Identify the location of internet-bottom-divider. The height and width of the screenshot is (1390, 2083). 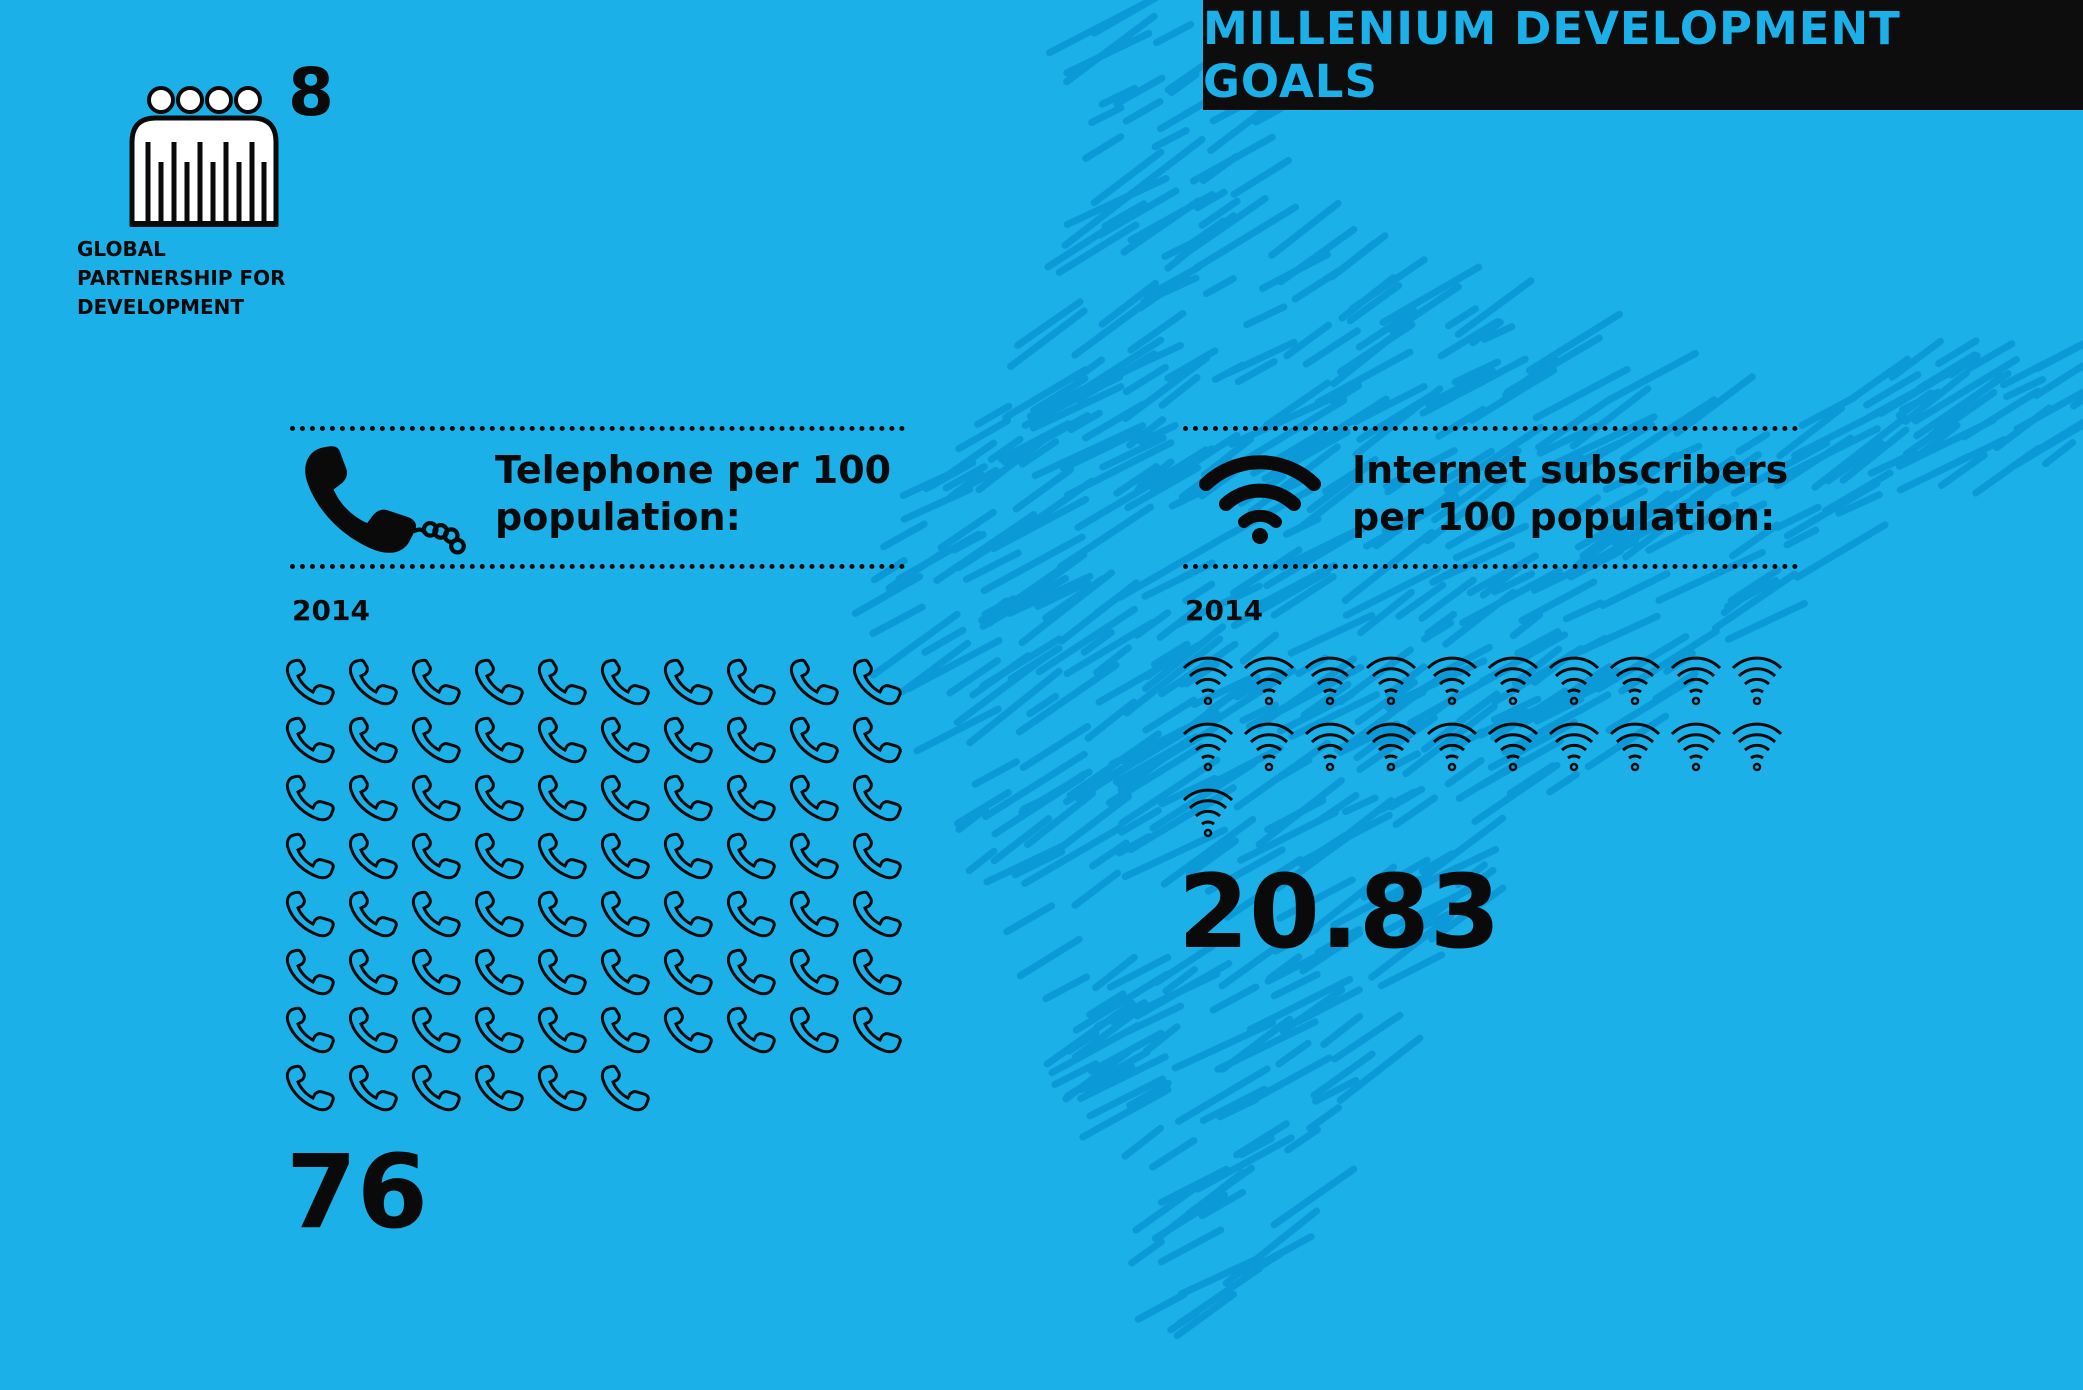
(1490, 566).